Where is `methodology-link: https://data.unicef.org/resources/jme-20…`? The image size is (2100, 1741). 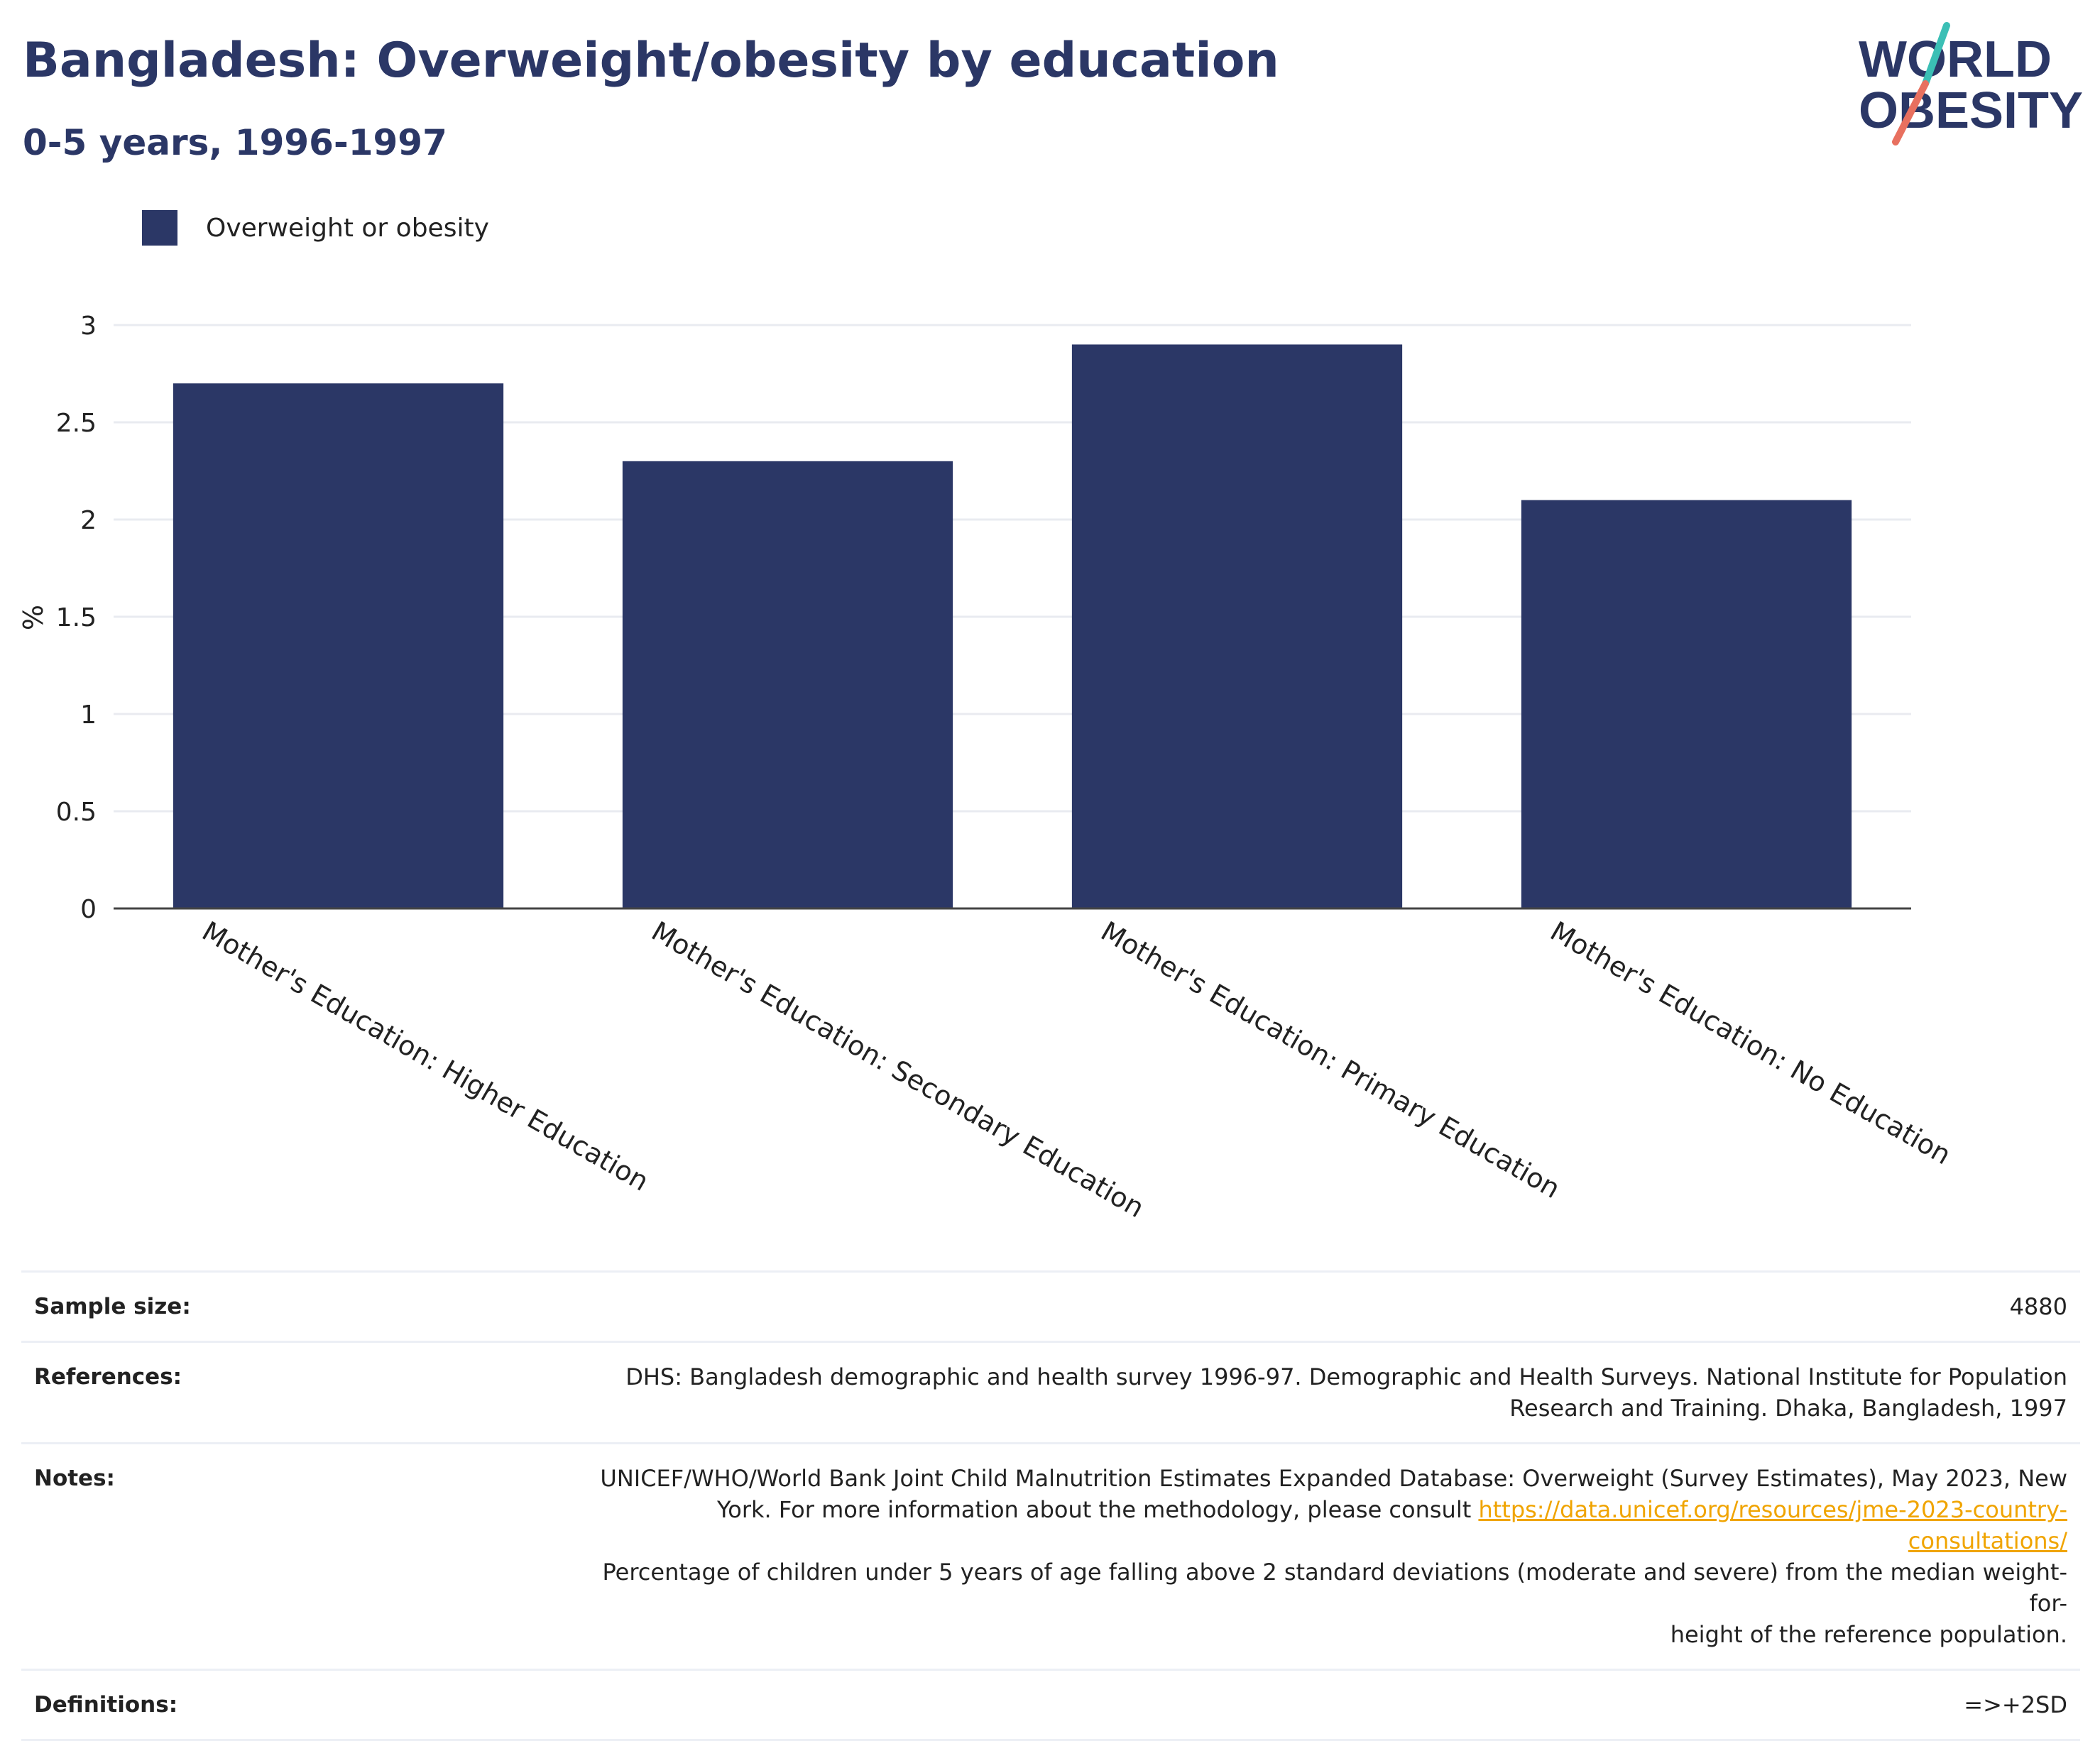
methodology-link: https://data.unicef.org/resources/jme-20… is located at coordinates (1772, 1525).